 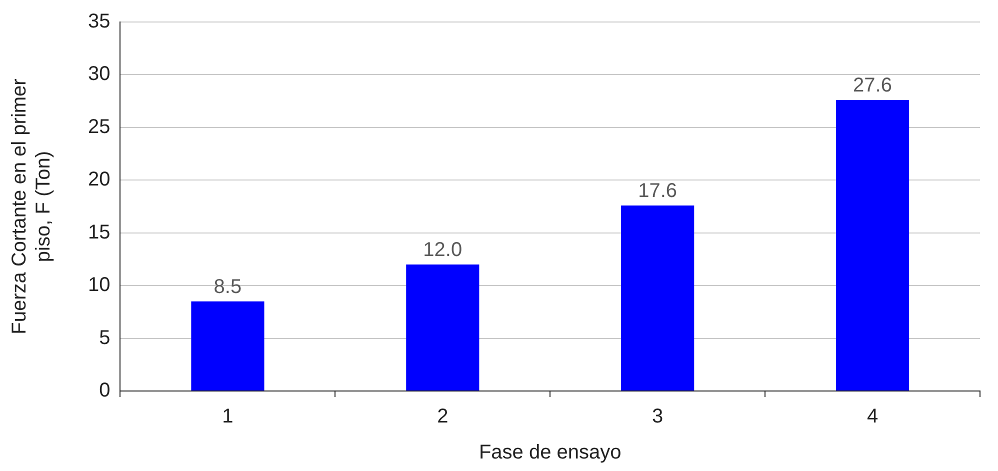 I want to click on y-tick-label: 10, so click(x=99, y=285).